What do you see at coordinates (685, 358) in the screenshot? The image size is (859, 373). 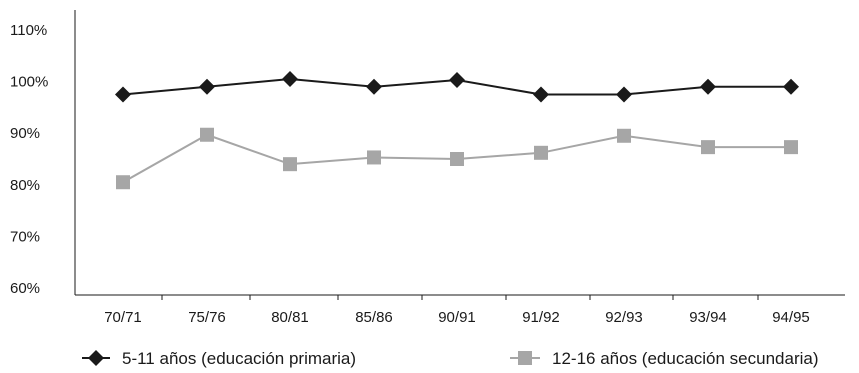 I see `legend-label-2: 12-16 años (educación secundaria)` at bounding box center [685, 358].